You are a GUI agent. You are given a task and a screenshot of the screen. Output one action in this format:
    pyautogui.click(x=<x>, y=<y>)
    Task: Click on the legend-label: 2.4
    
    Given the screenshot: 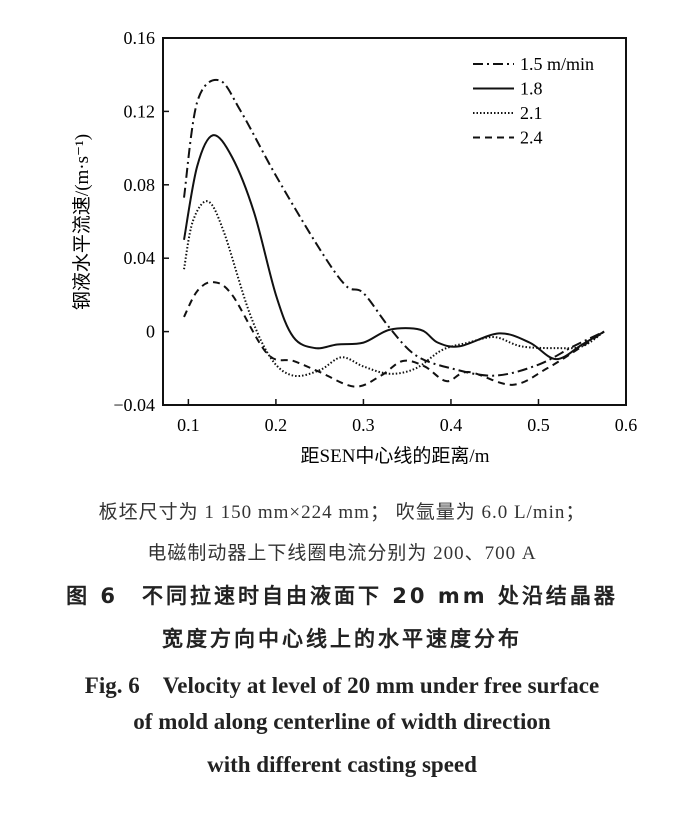 What is the action you would take?
    pyautogui.click(x=531, y=138)
    